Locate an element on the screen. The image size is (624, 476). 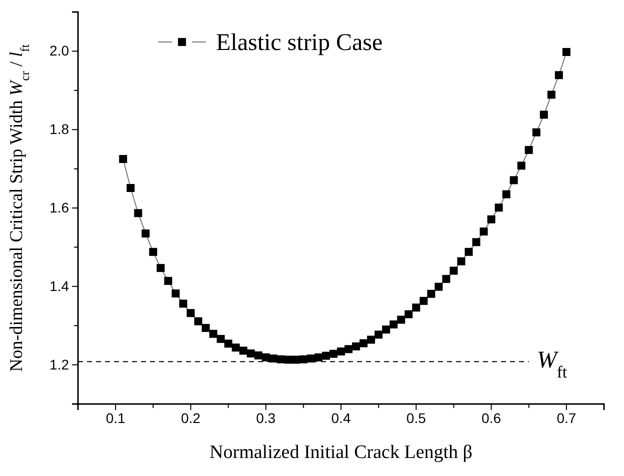
x-tick-label: 0.2 is located at coordinates (190, 418).